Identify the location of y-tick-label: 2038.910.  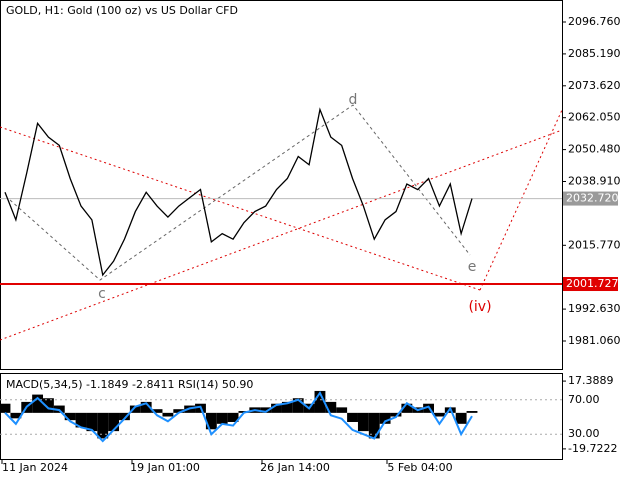
(594, 180).